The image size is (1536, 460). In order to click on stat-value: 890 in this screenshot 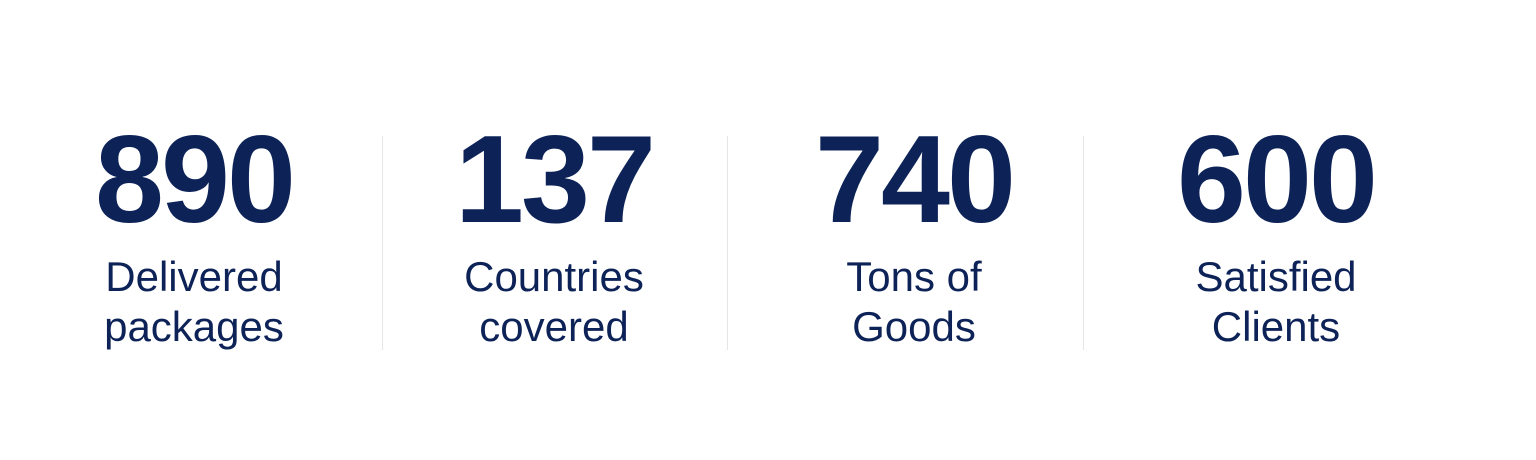, I will do `click(195, 180)`.